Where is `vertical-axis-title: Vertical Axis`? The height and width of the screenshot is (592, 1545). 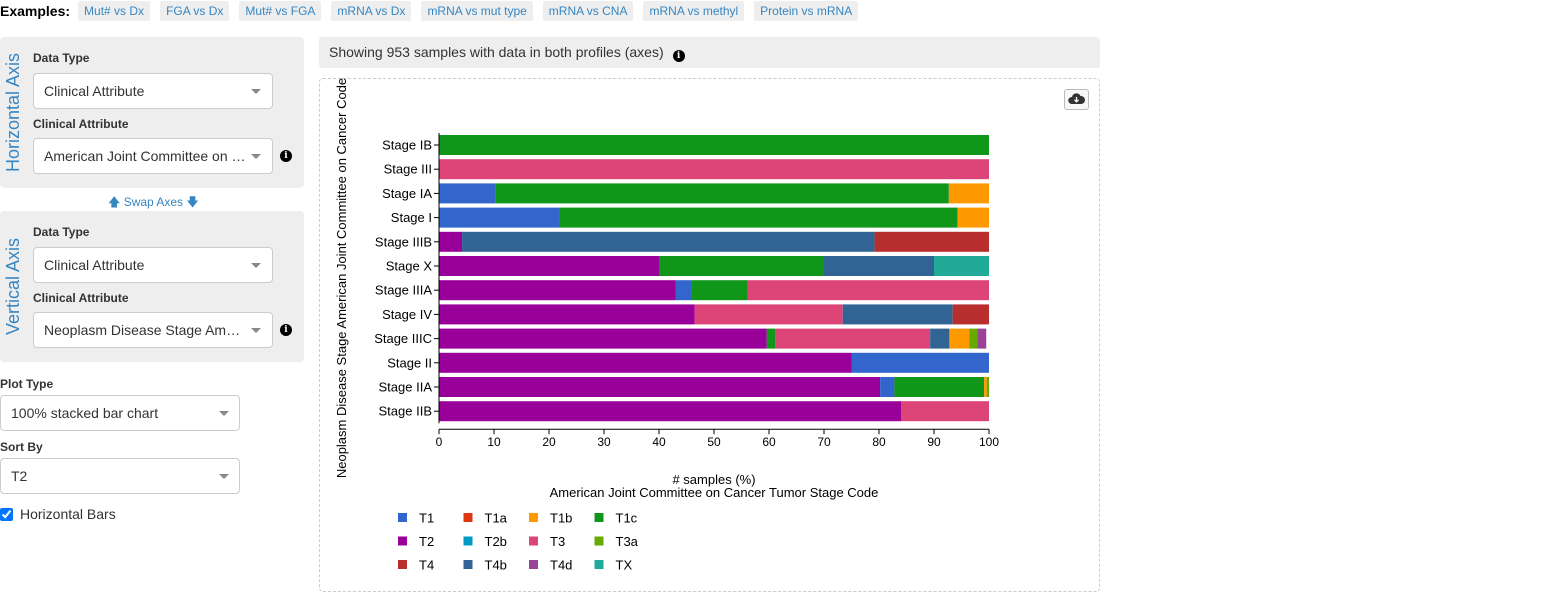 vertical-axis-title: Vertical Axis is located at coordinates (13, 286).